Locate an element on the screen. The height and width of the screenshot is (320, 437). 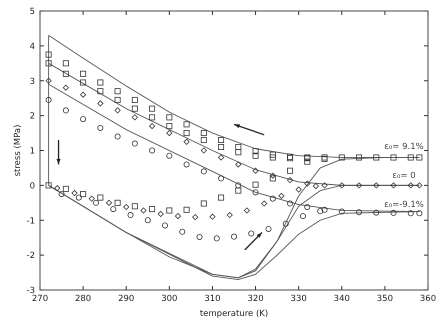
annotation: ε₀=-9.1% is located at coordinates (404, 205).